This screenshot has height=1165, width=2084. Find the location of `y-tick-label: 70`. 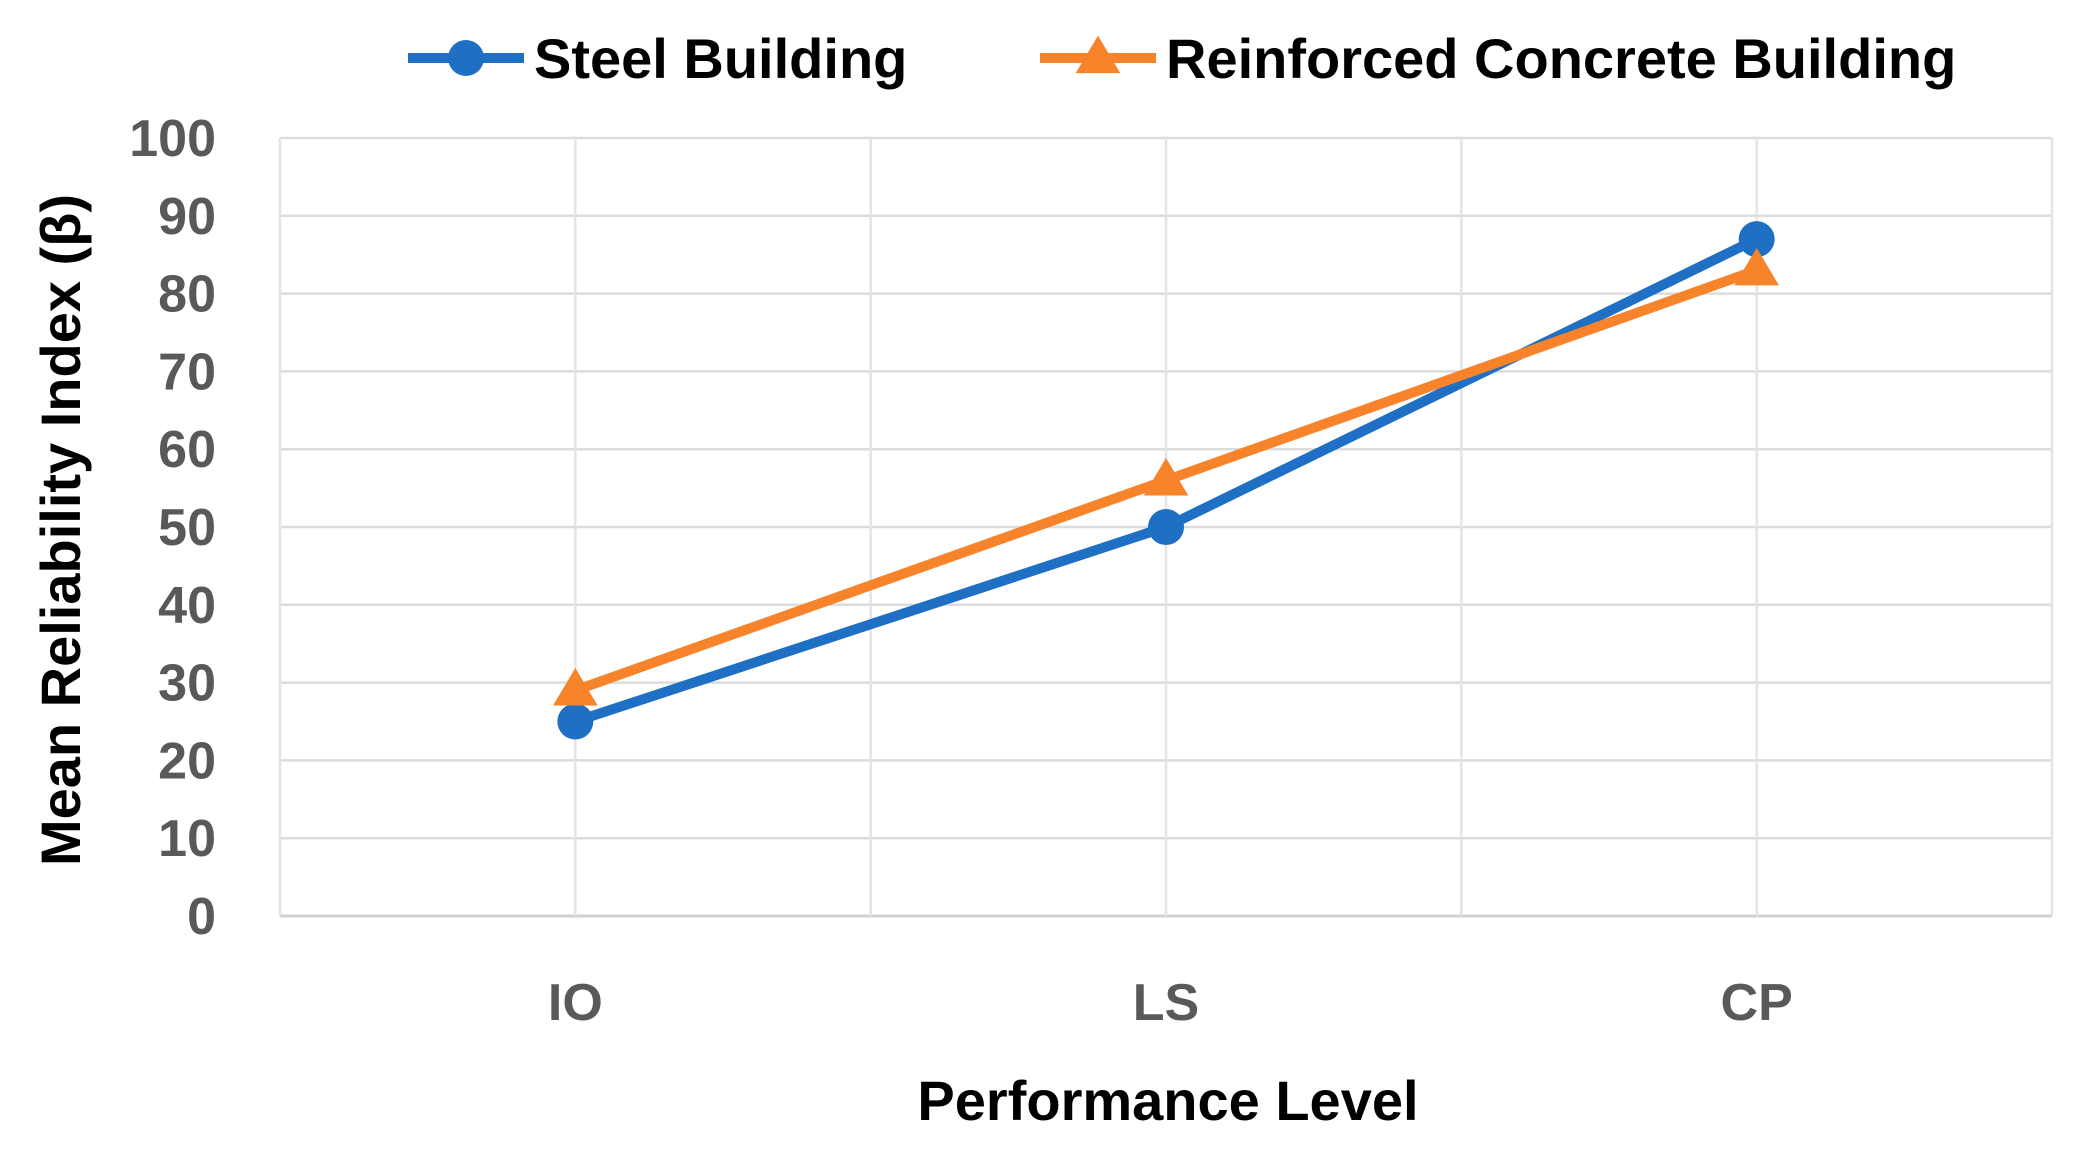

y-tick-label: 70 is located at coordinates (187, 372).